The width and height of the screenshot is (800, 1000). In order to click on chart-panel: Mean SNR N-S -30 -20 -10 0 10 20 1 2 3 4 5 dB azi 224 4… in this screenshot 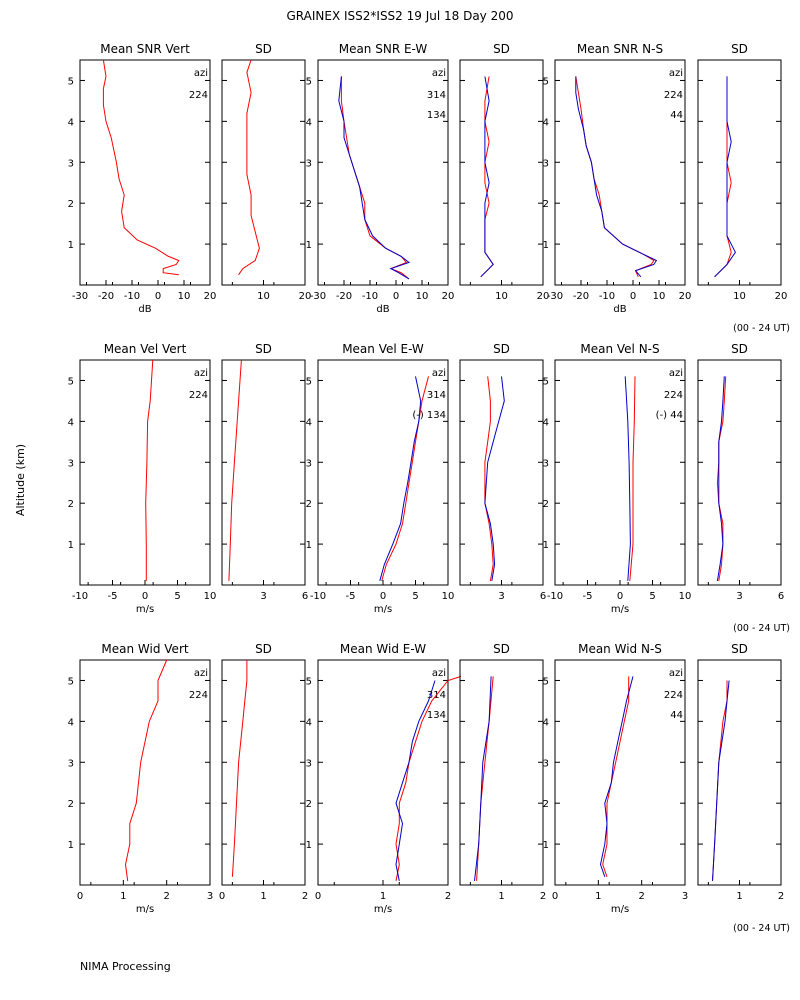, I will do `click(617, 178)`.